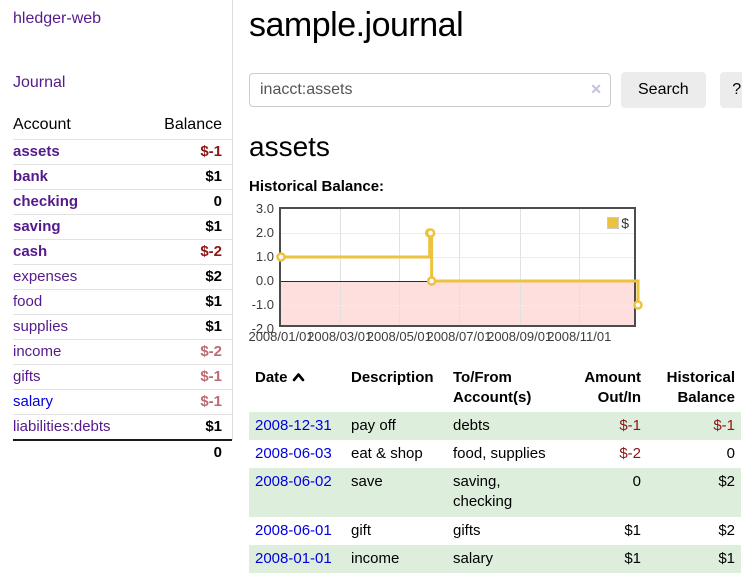 The image size is (742, 582). What do you see at coordinates (36, 151) in the screenshot?
I see `account-link-assets: assets` at bounding box center [36, 151].